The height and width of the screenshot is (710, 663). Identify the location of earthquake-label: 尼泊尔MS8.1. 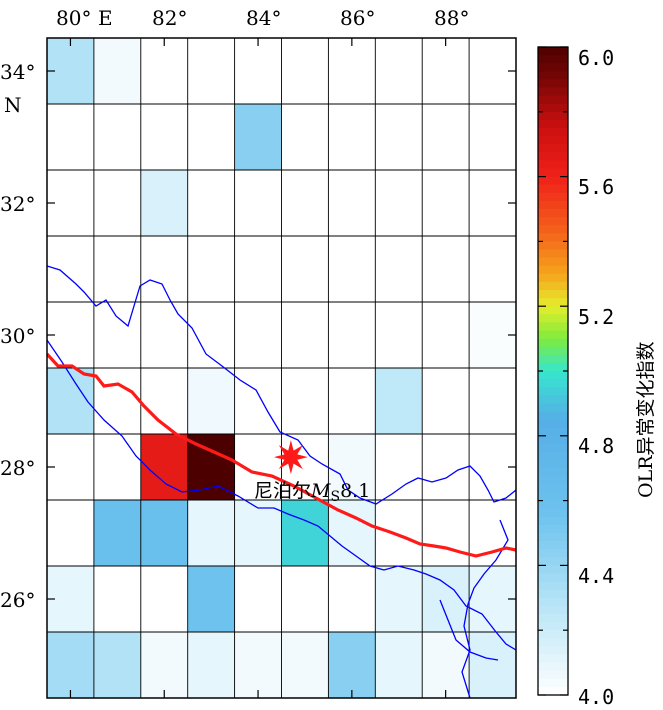
(312, 492).